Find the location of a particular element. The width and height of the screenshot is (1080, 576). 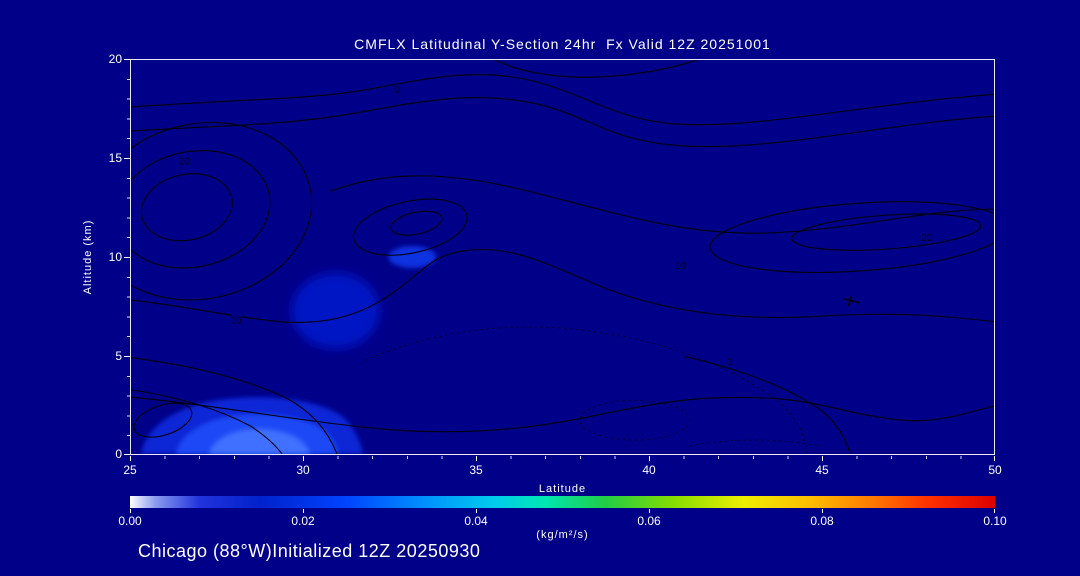

colorbar-tick-label: 0.04 is located at coordinates (476, 521).